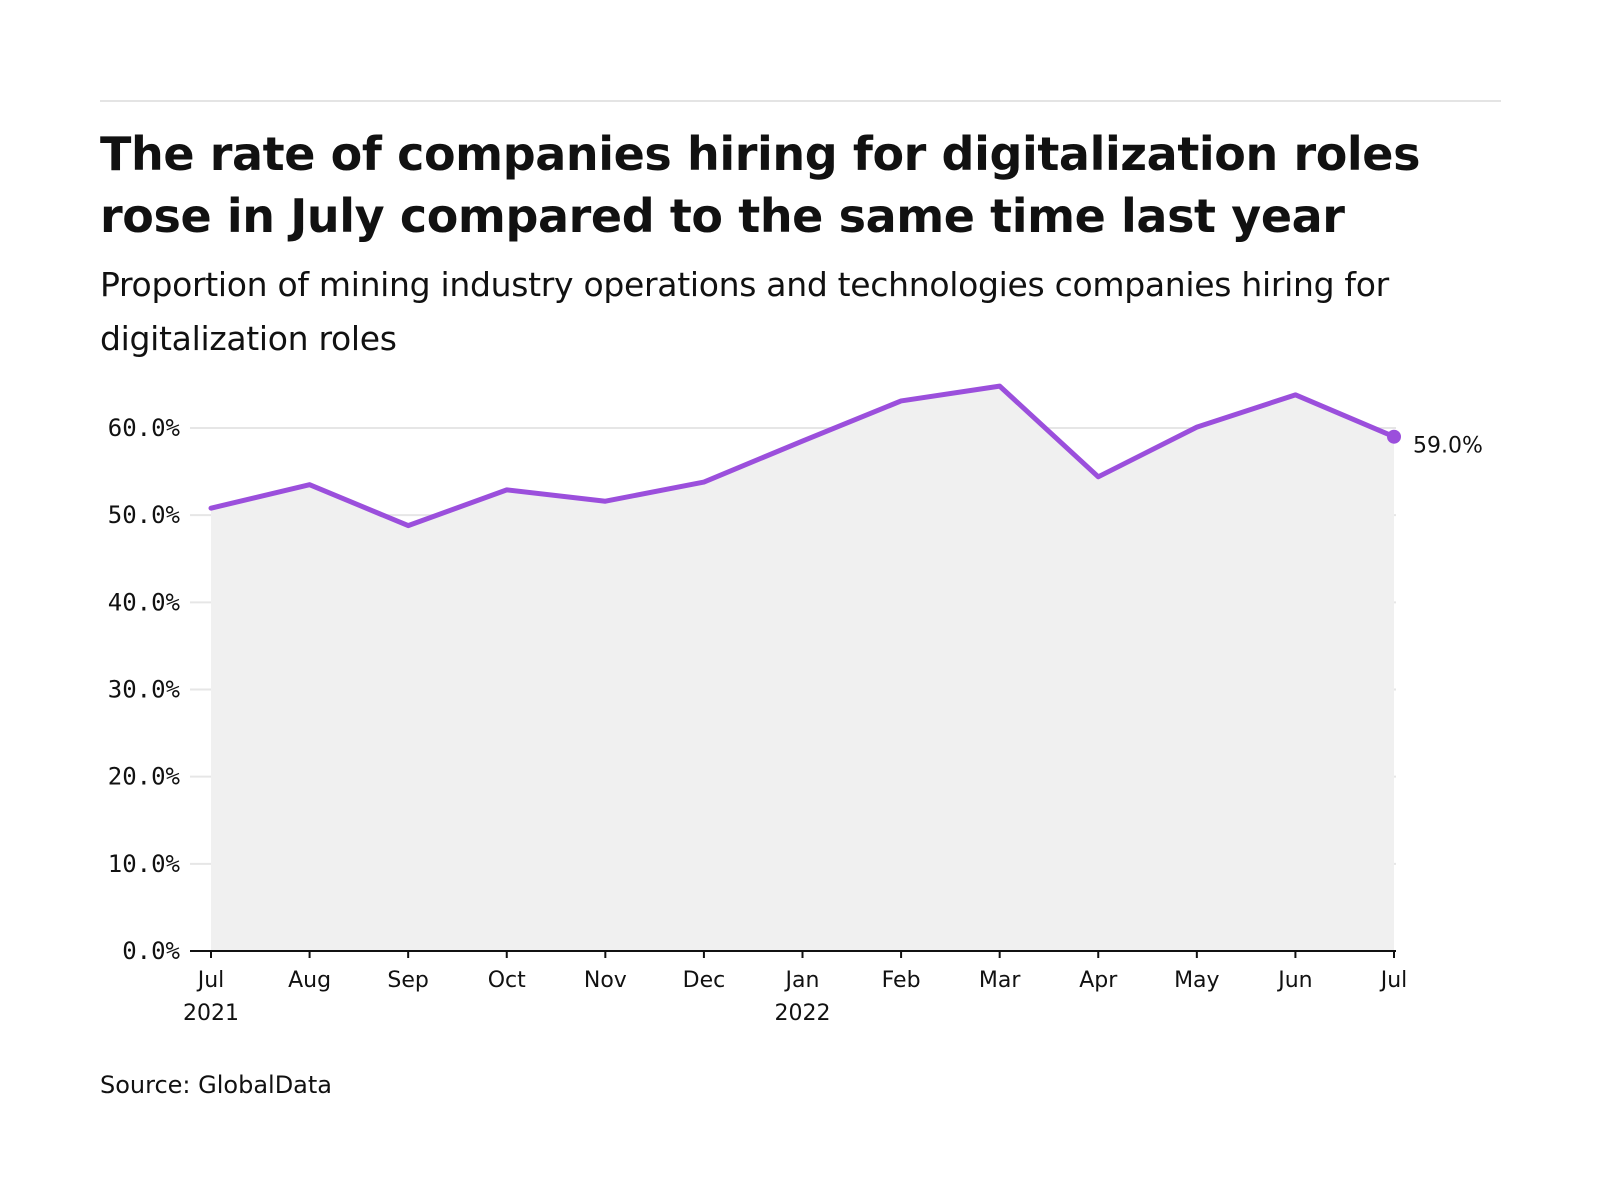  I want to click on x-tick-label: Oct, so click(507, 980).